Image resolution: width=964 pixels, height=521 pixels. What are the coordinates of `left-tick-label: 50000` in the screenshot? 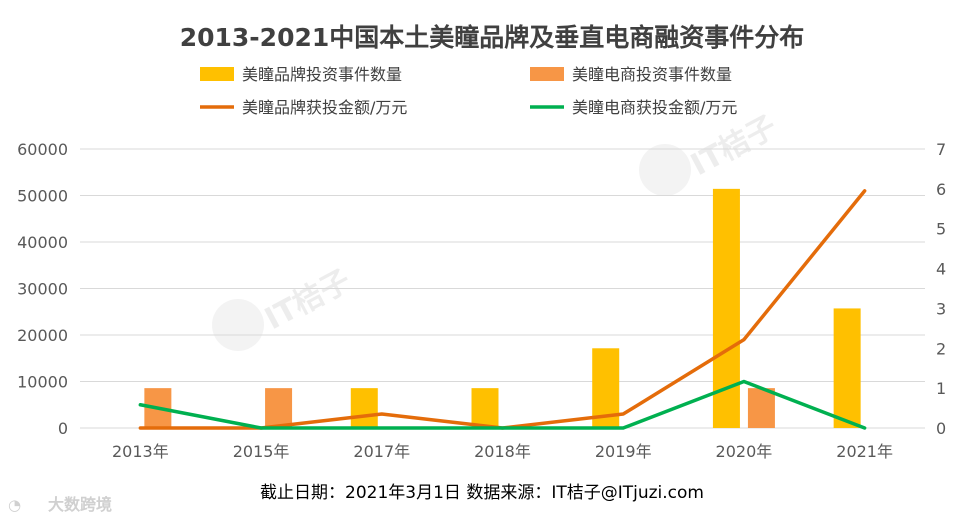 It's located at (42, 196).